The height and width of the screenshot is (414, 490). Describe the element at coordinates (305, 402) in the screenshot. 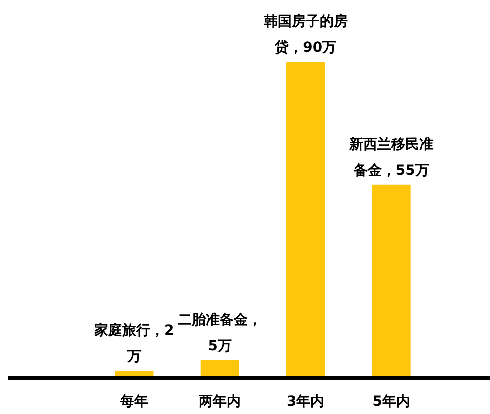

I see `x-tick-label: 3年内` at that location.